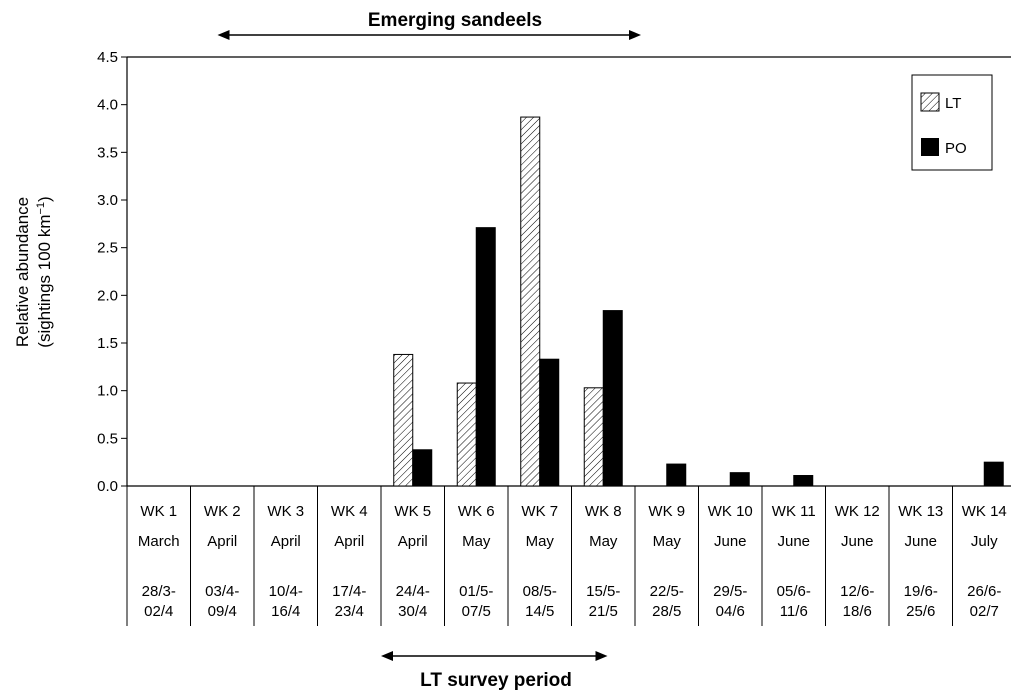  What do you see at coordinates (603, 611) in the screenshot?
I see `category-dates-end-label: 21/5` at bounding box center [603, 611].